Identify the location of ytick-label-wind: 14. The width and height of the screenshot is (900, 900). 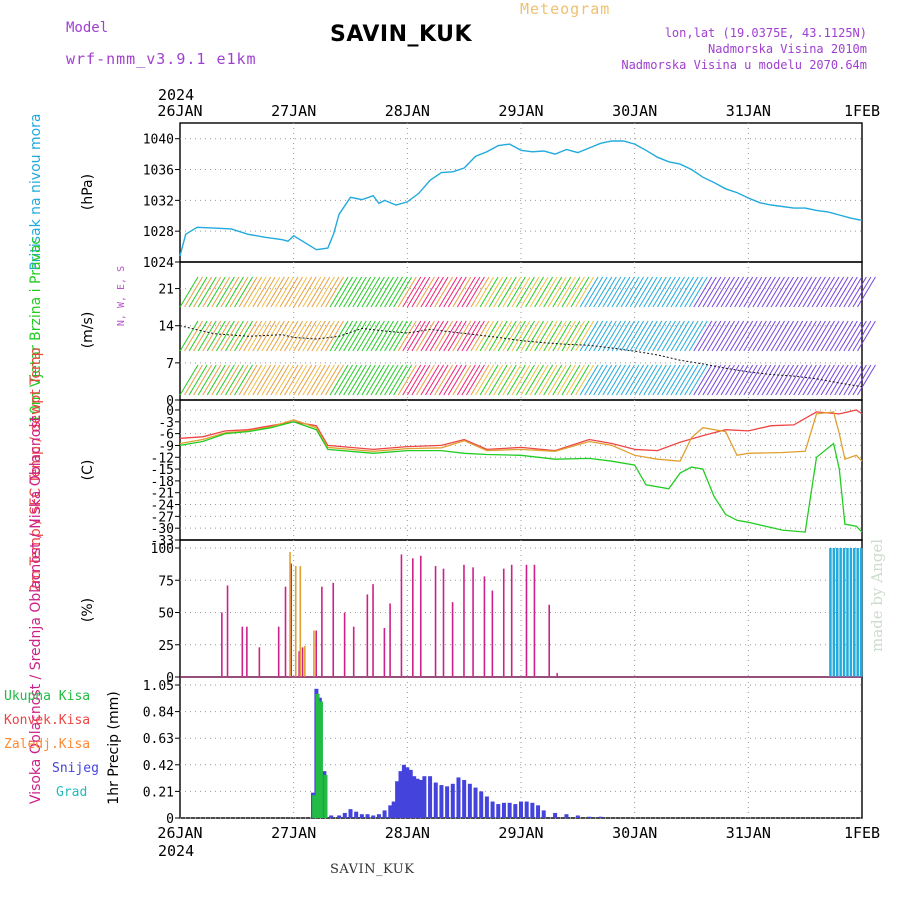
(166, 327).